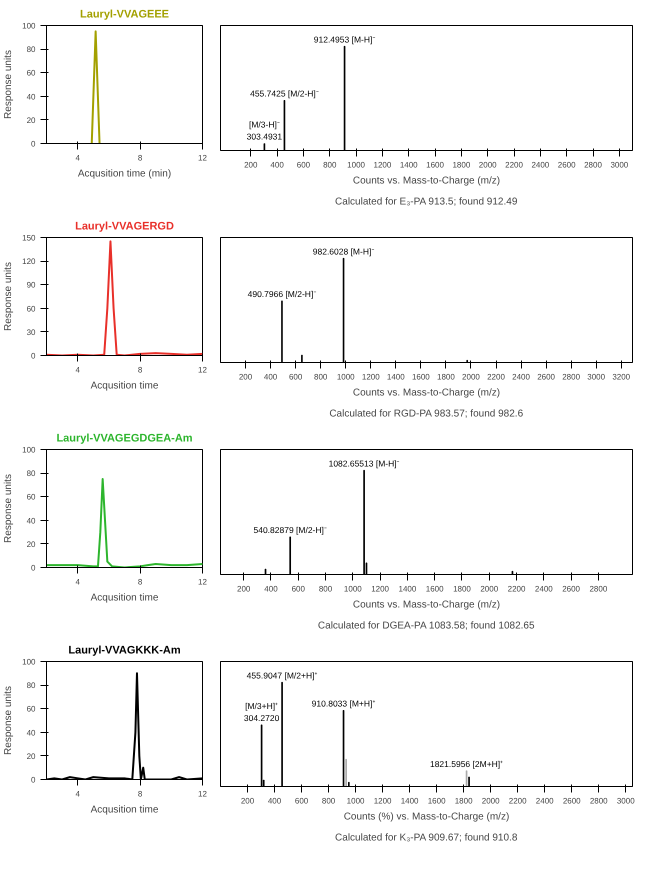 The width and height of the screenshot is (645, 875). Describe the element at coordinates (284, 93) in the screenshot. I see `annotation: 455.7425 [M/2-H]⁻` at that location.